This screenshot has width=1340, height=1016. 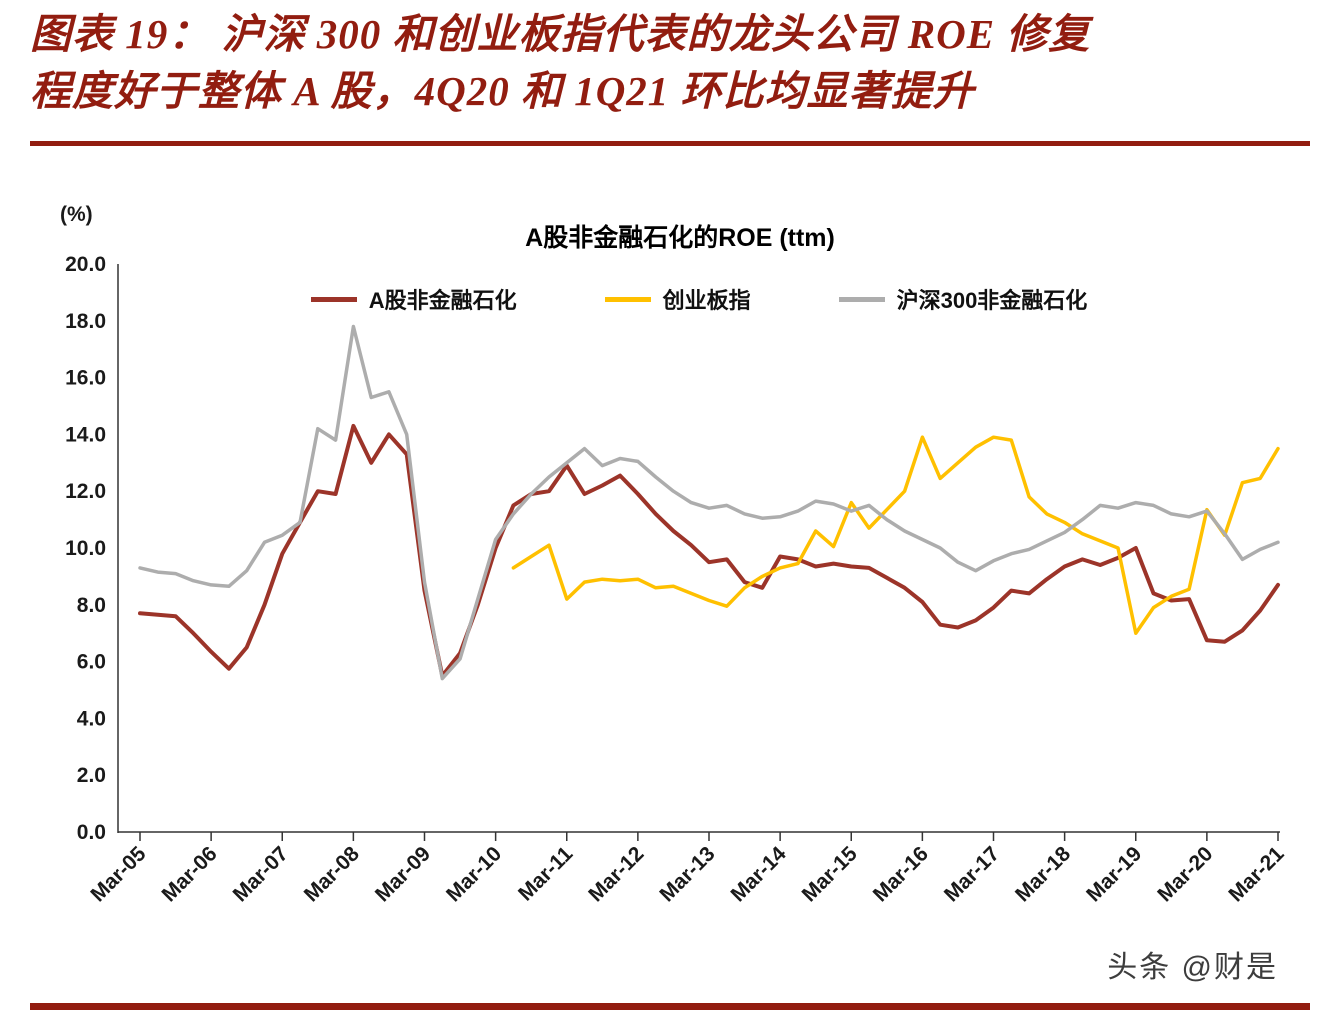 I want to click on x-tick-label: Mar-15, so click(x=830, y=874).